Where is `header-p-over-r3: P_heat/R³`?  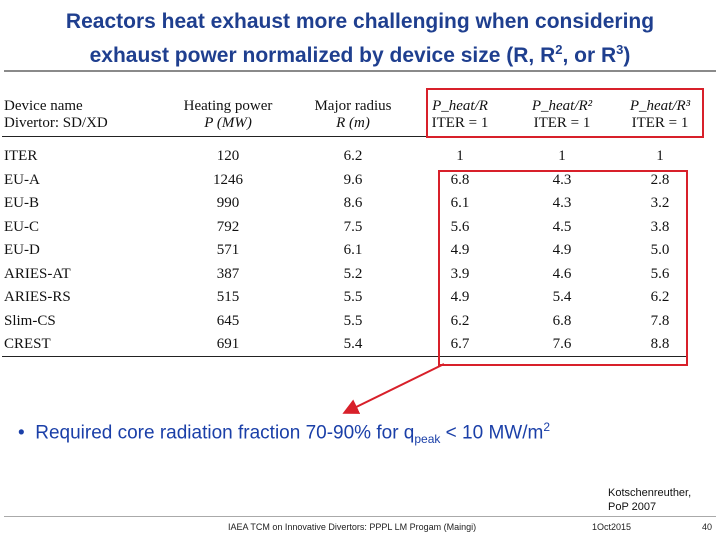
header-p-over-r3: P_heat/R³ is located at coordinates (660, 106).